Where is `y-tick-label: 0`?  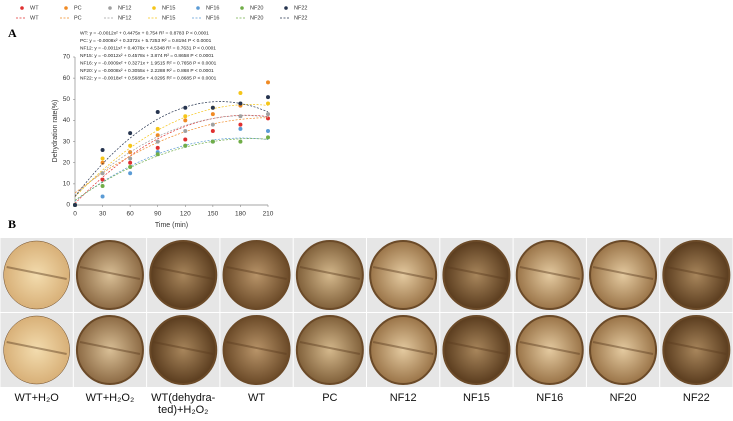
y-tick-label: 0 is located at coordinates (68, 205).